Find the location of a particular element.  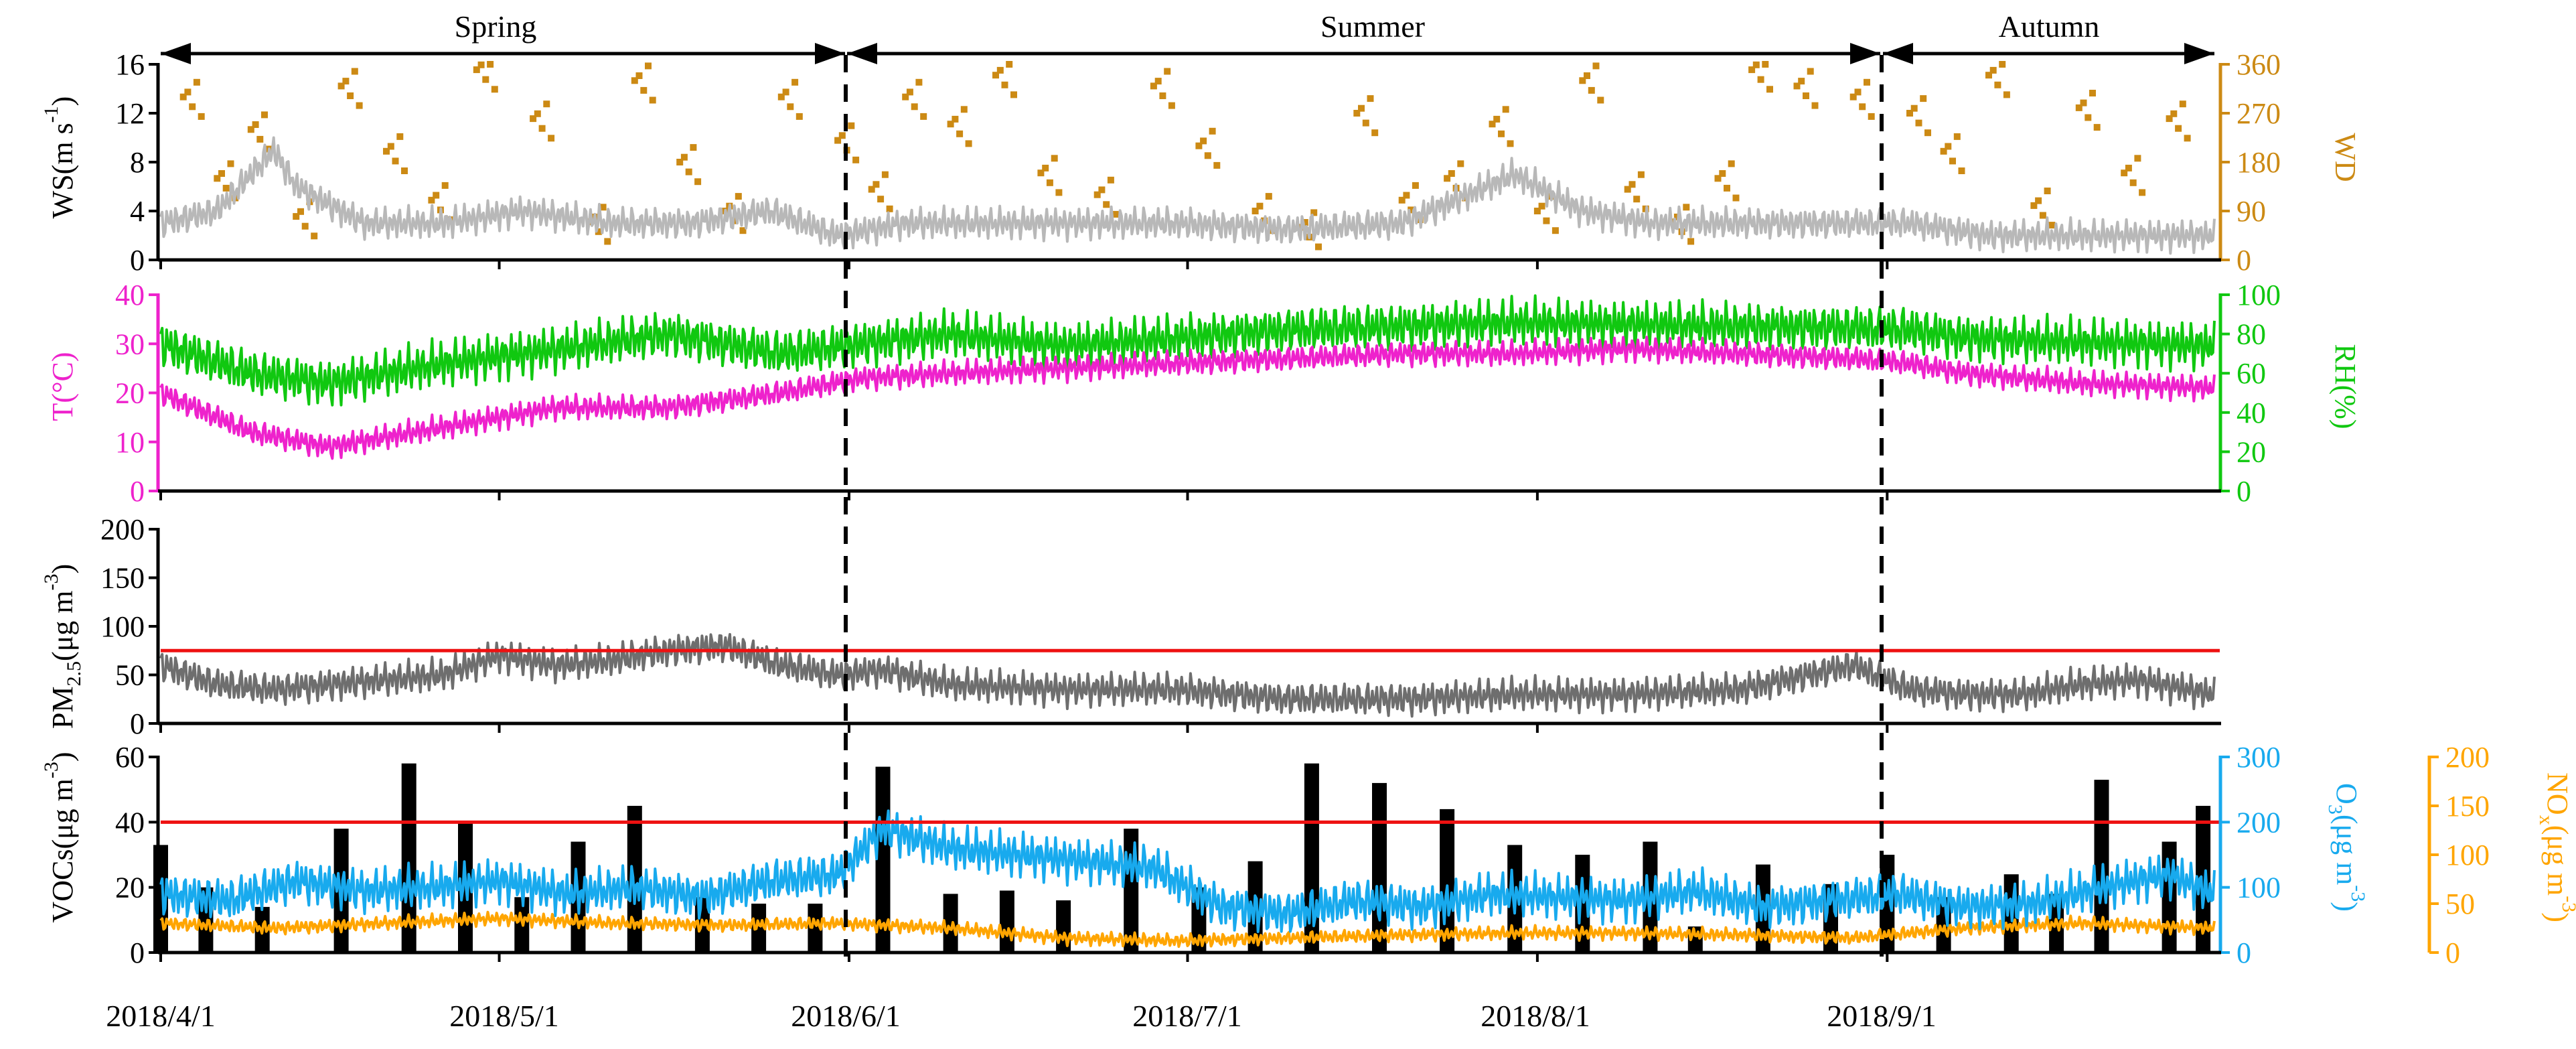

nox-axis-tick-label: 50 is located at coordinates (2460, 904).